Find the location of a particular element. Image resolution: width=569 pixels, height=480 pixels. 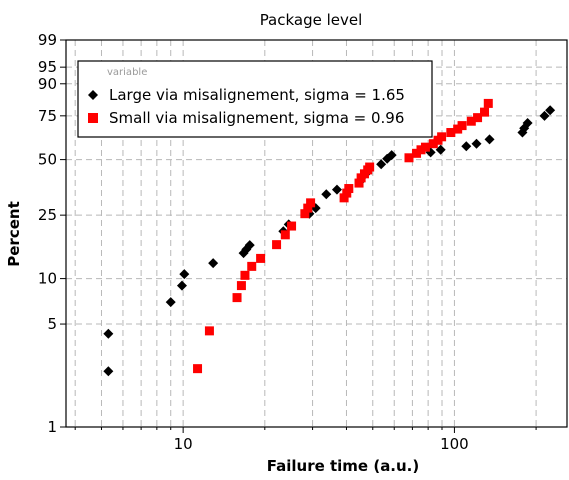

y-axis-title: Percent is located at coordinates (14, 233).